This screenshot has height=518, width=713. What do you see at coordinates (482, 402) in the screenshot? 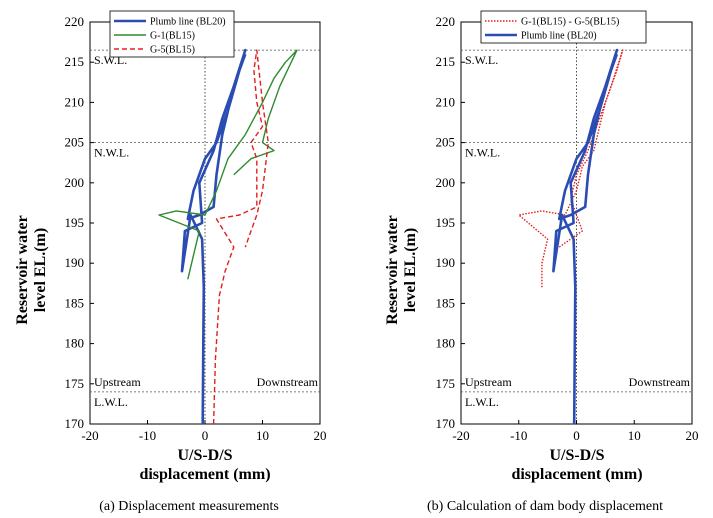
I see `panel-b-reference-label: L.W.L.` at bounding box center [482, 402].